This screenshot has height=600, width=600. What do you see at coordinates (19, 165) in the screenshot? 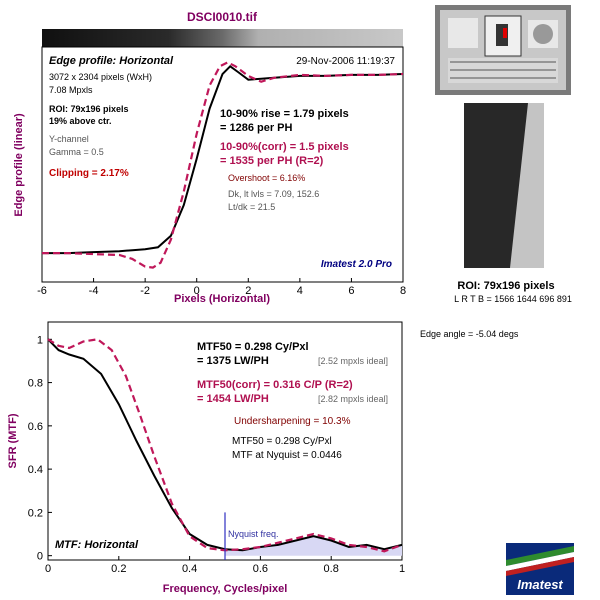
I see `edge-profile-y-label: Edge profile (linear)` at bounding box center [19, 165].